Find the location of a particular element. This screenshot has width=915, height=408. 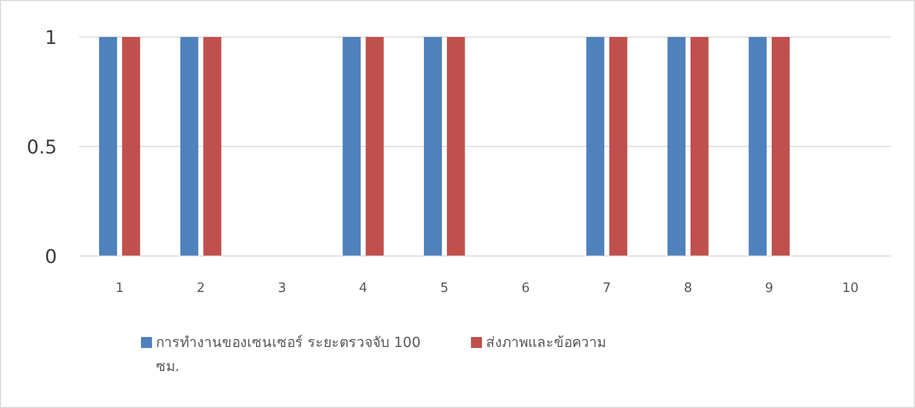

legend-label: ส่งภาพและข้อความ is located at coordinates (546, 343).